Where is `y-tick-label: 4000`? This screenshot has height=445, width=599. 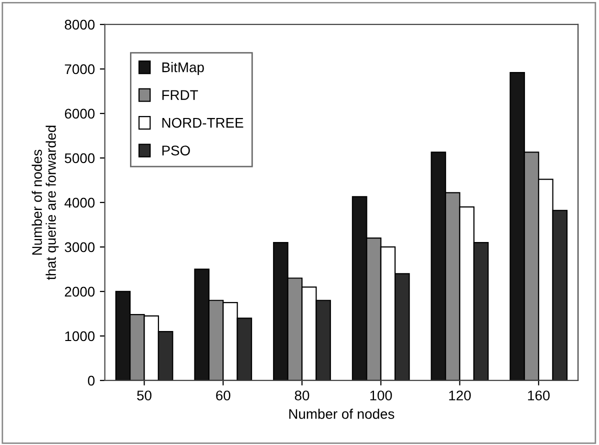
y-tick-label: 4000 is located at coordinates (79, 203).